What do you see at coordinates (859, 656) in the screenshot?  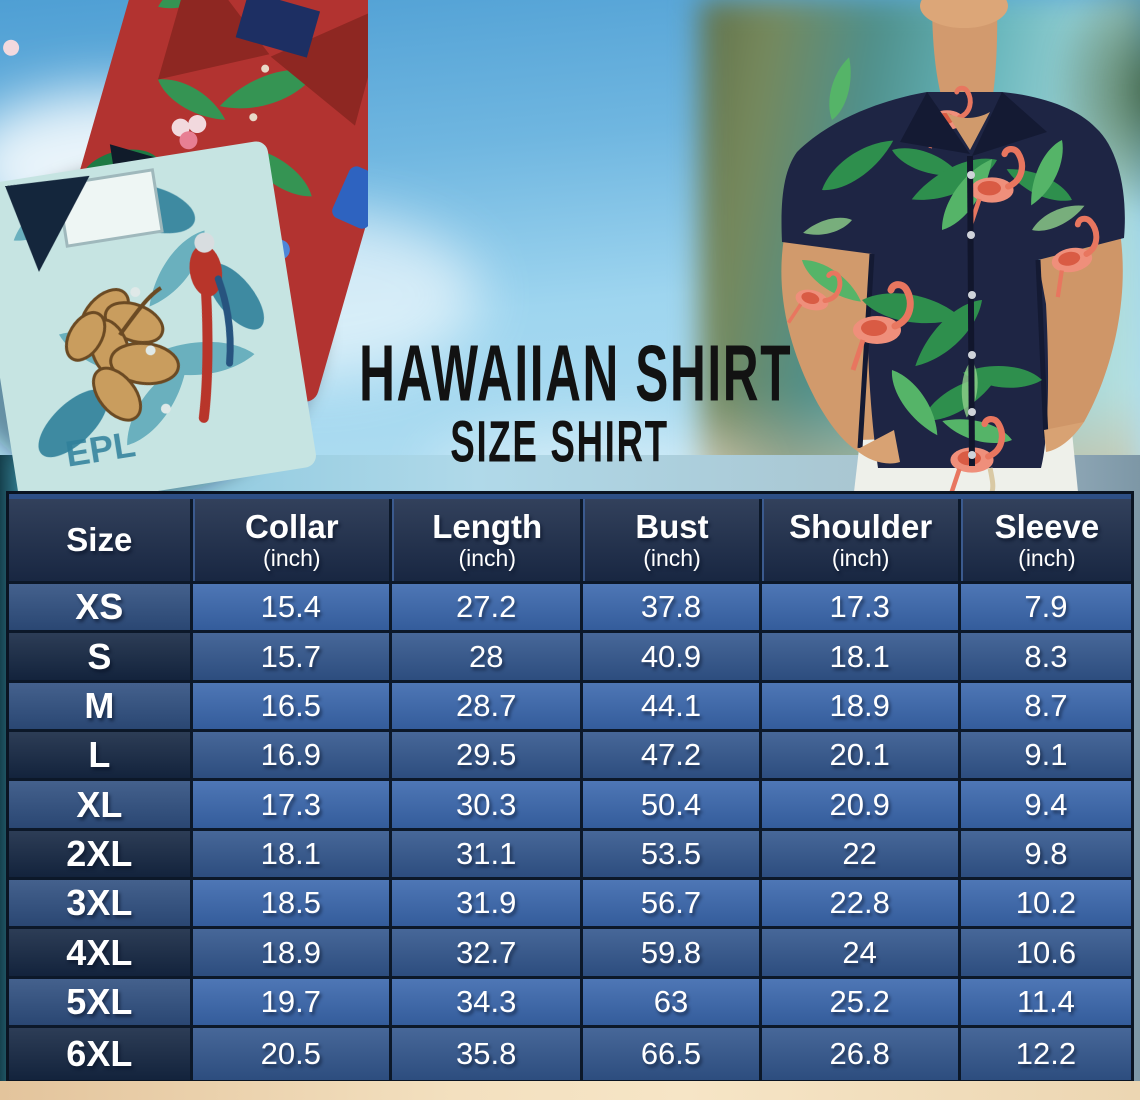 I see `value-s-shoulder: 18.1` at bounding box center [859, 656].